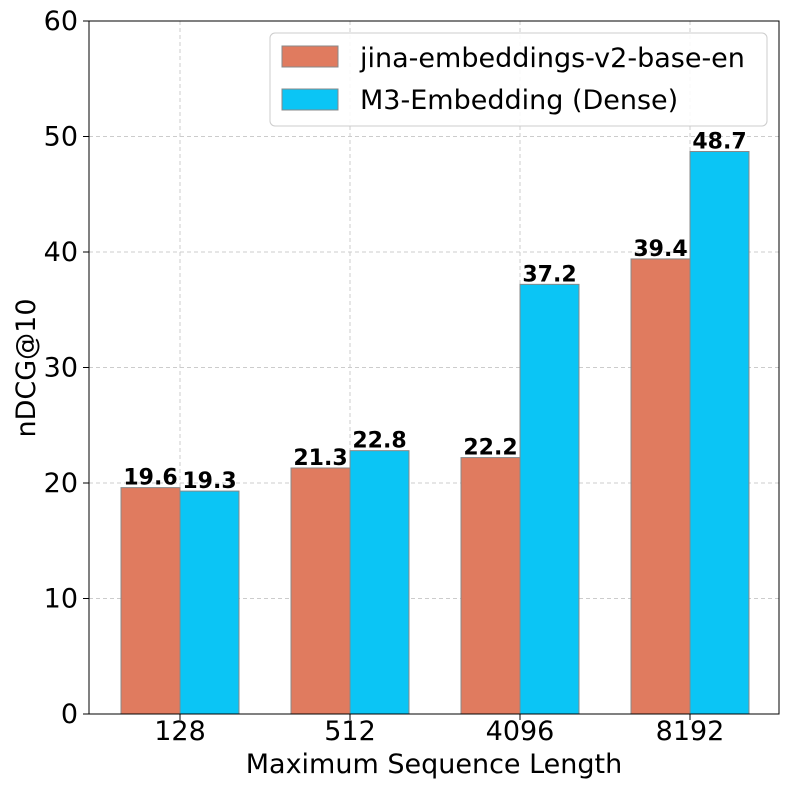  Describe the element at coordinates (61, 599) in the screenshot. I see `y-tick-label: 10` at that location.